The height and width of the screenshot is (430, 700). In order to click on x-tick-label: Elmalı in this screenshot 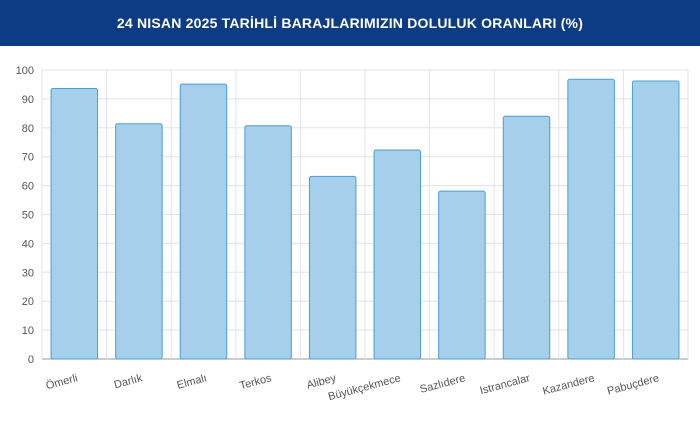, I will do `click(192, 382)`.